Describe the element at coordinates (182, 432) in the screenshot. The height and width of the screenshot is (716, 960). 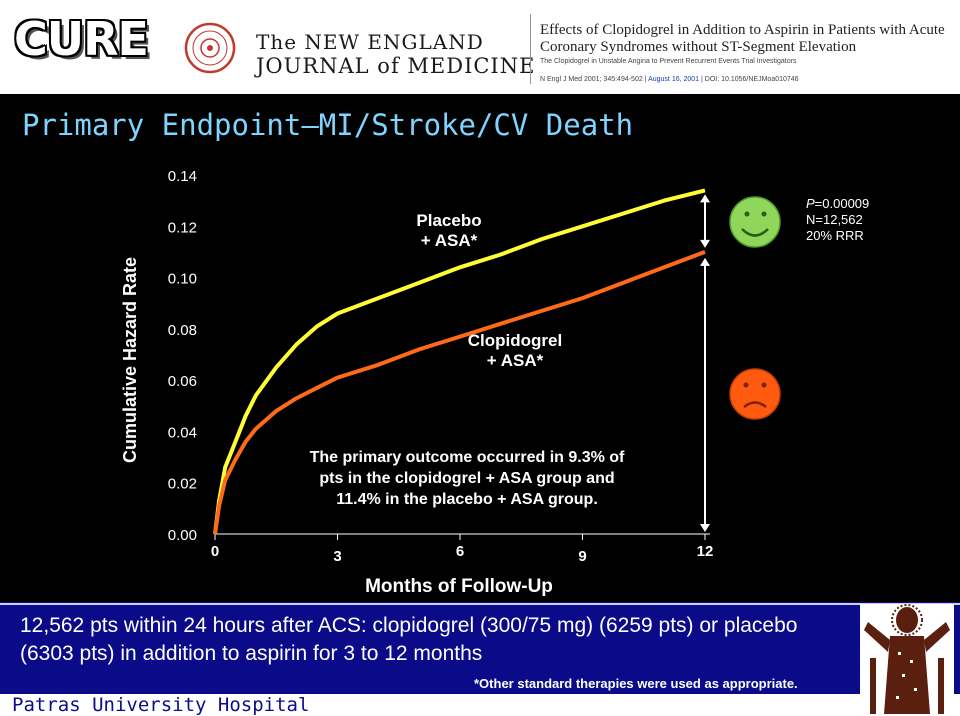
I see `y-tick-label: 0.04` at that location.